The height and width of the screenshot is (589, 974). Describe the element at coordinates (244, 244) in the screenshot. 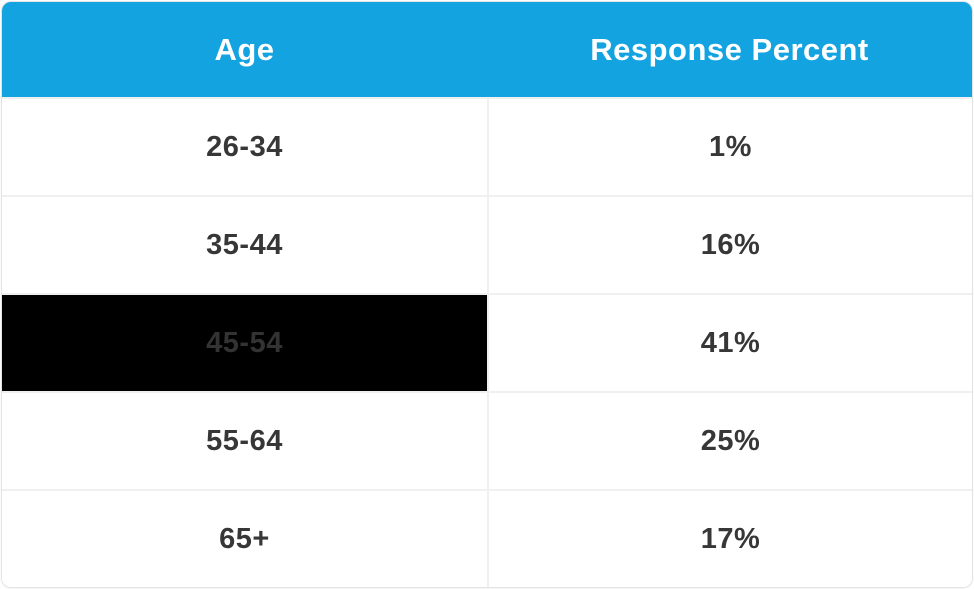

I see `age-cell: 35-44` at that location.